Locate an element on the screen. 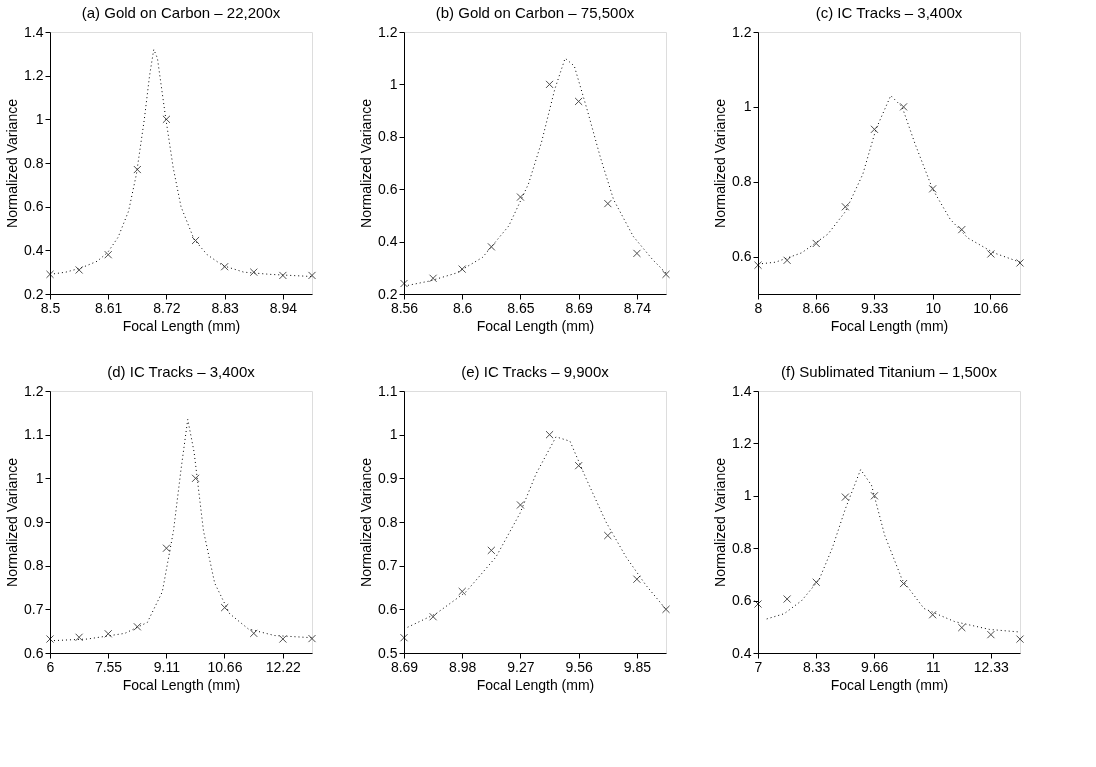 The image size is (1096, 767). x-tick-label: 9.85 is located at coordinates (637, 666).